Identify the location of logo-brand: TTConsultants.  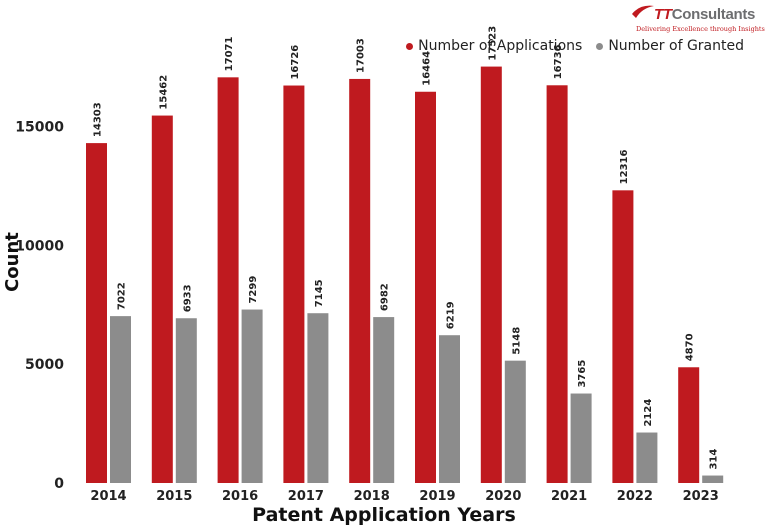
(704, 14).